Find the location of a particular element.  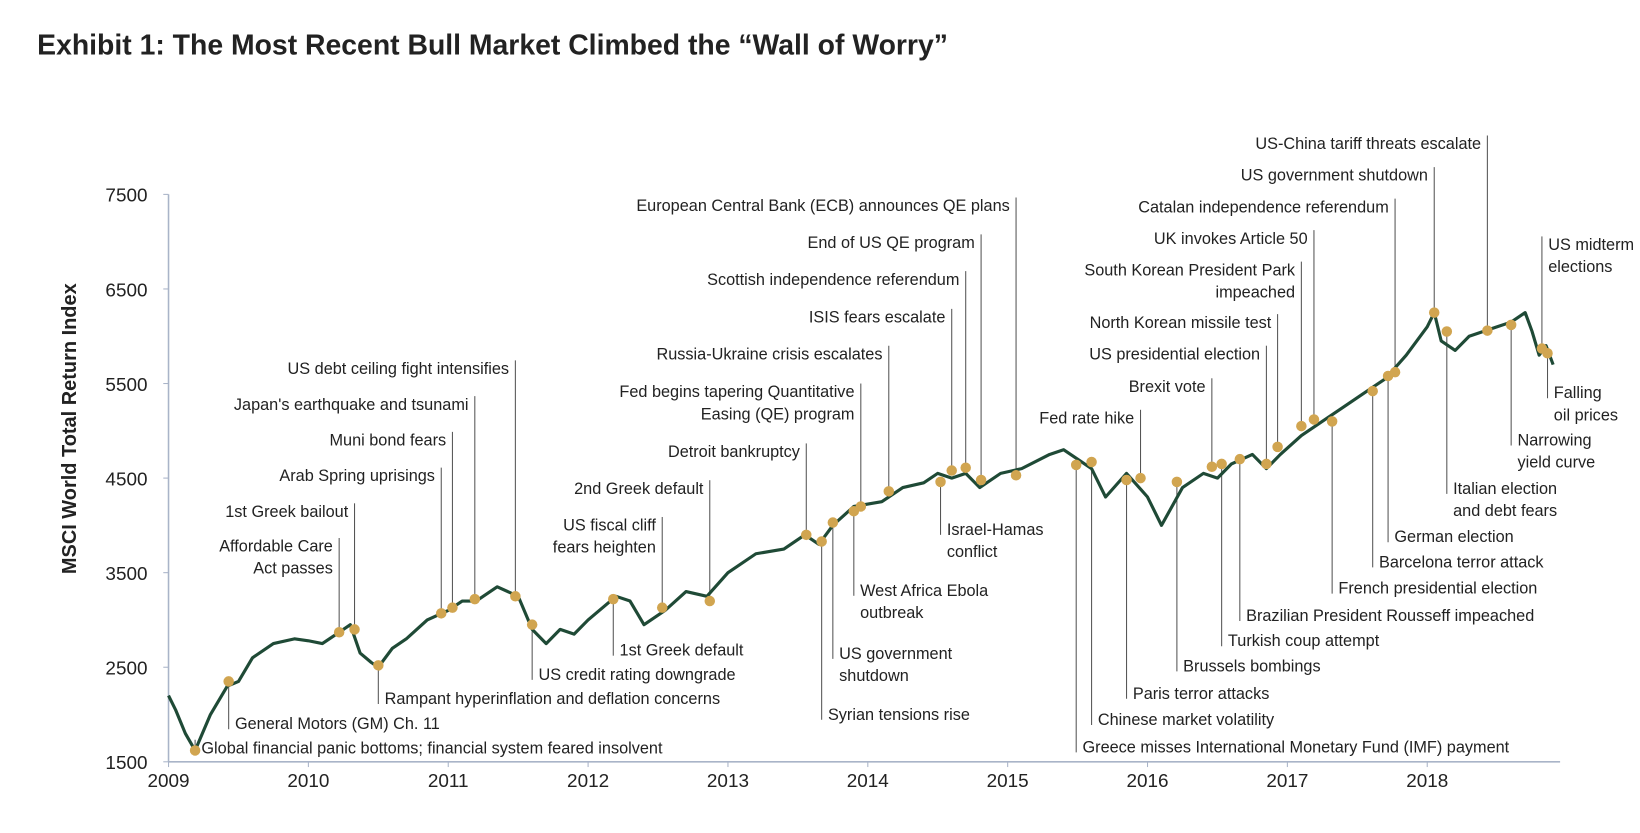

y-axis-label: MSCI World Total Return Index is located at coordinates (70, 428).